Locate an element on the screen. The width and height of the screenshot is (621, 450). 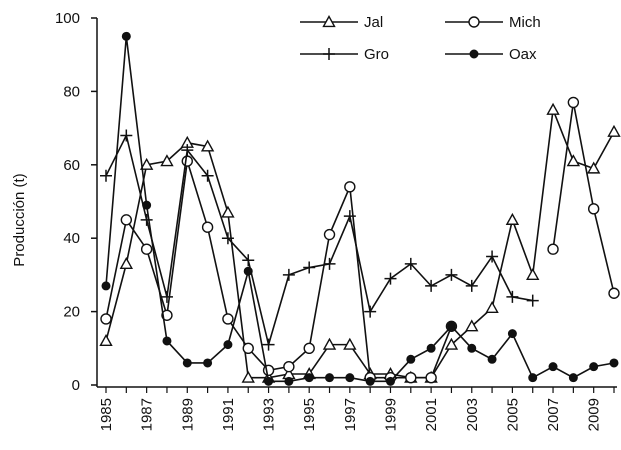
y-tick-label: 80 is located at coordinates (71, 91).